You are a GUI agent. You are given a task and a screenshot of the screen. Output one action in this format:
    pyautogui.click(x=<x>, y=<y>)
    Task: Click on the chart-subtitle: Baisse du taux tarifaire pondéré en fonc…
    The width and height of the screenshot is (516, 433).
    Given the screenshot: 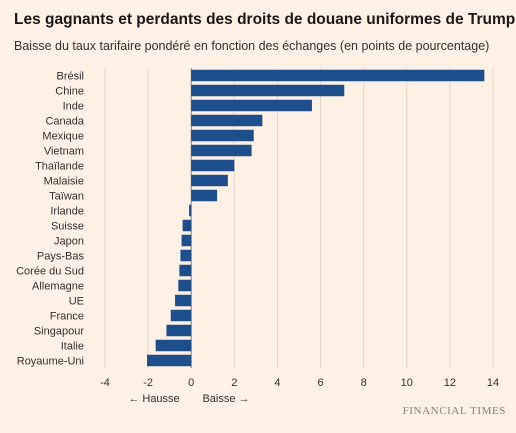 What is the action you would take?
    pyautogui.click(x=252, y=46)
    